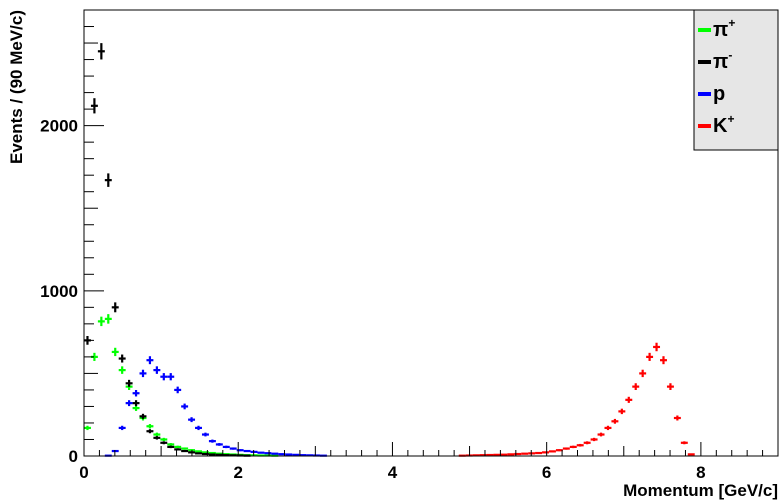 The height and width of the screenshot is (501, 784). I want to click on legend-label: p, so click(719, 94).